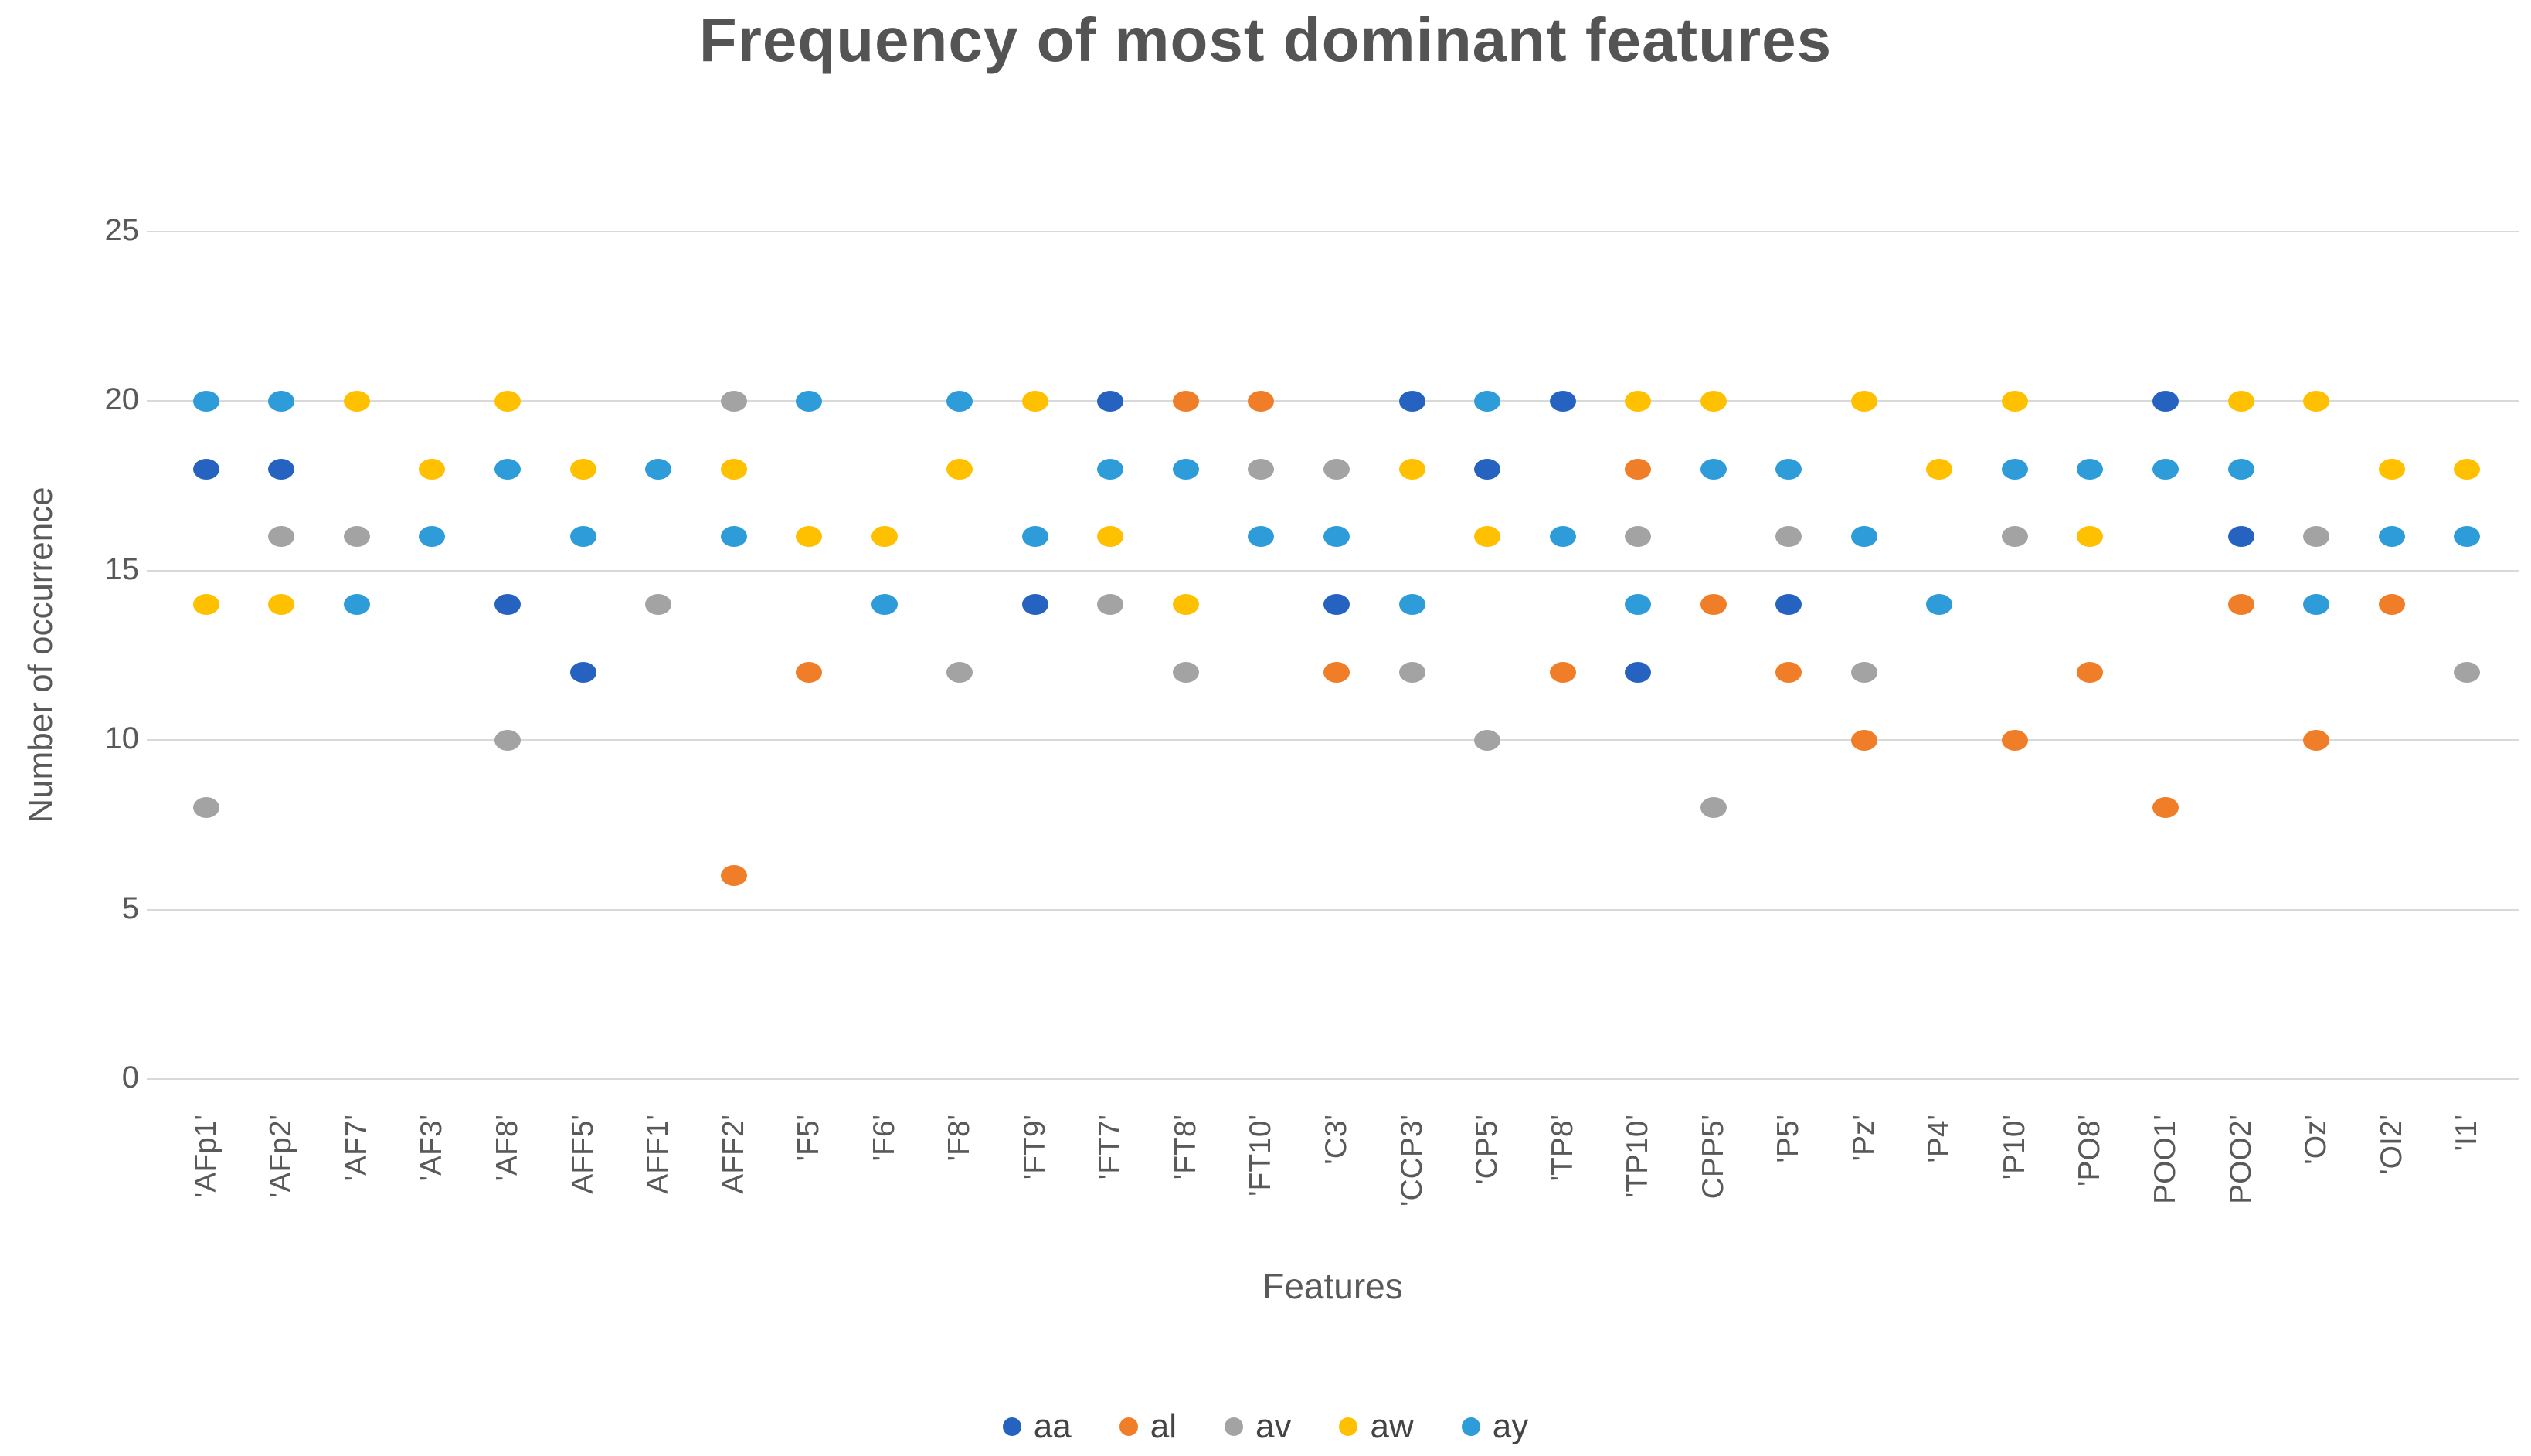 Image resolution: width=2531 pixels, height=1456 pixels. I want to click on x-category-label: 'C3', so click(1337, 1140).